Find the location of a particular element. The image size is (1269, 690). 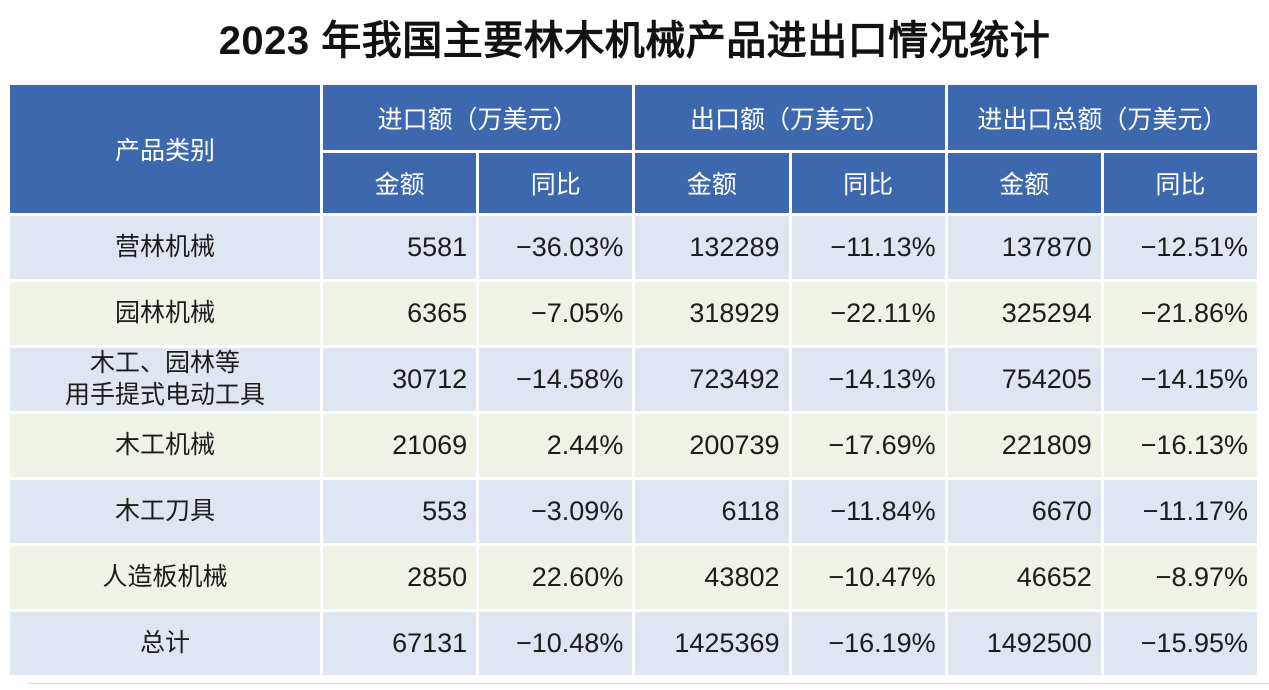

export-yoy-cell: −22.11% is located at coordinates (868, 313).